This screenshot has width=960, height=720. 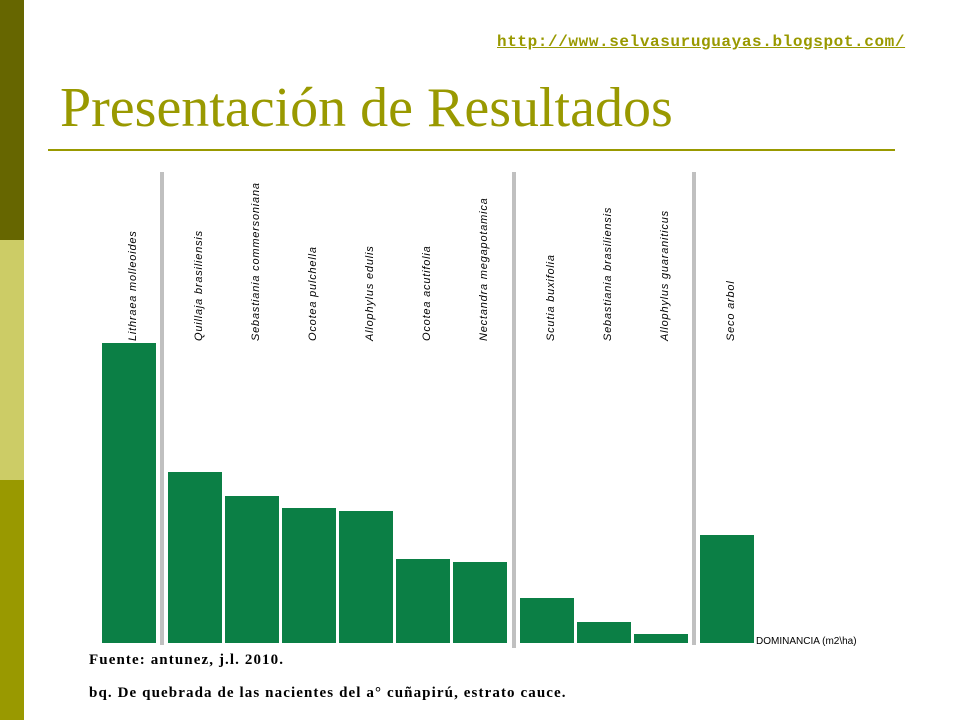 I want to click on bar-label: Seco arbol, so click(x=731, y=310).